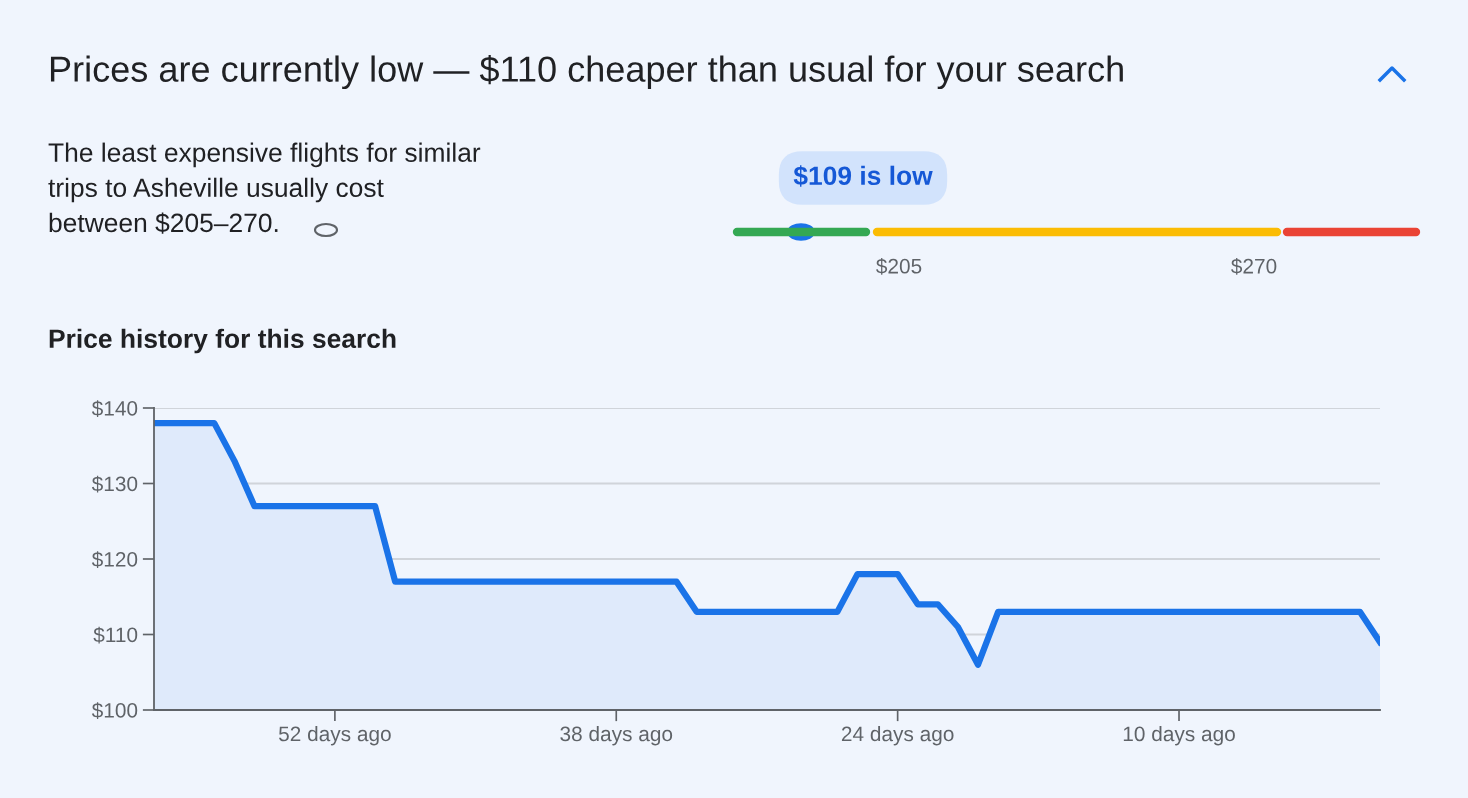 This screenshot has height=798, width=1468. Describe the element at coordinates (222, 341) in the screenshot. I see `chart-title: Price history for this search` at that location.